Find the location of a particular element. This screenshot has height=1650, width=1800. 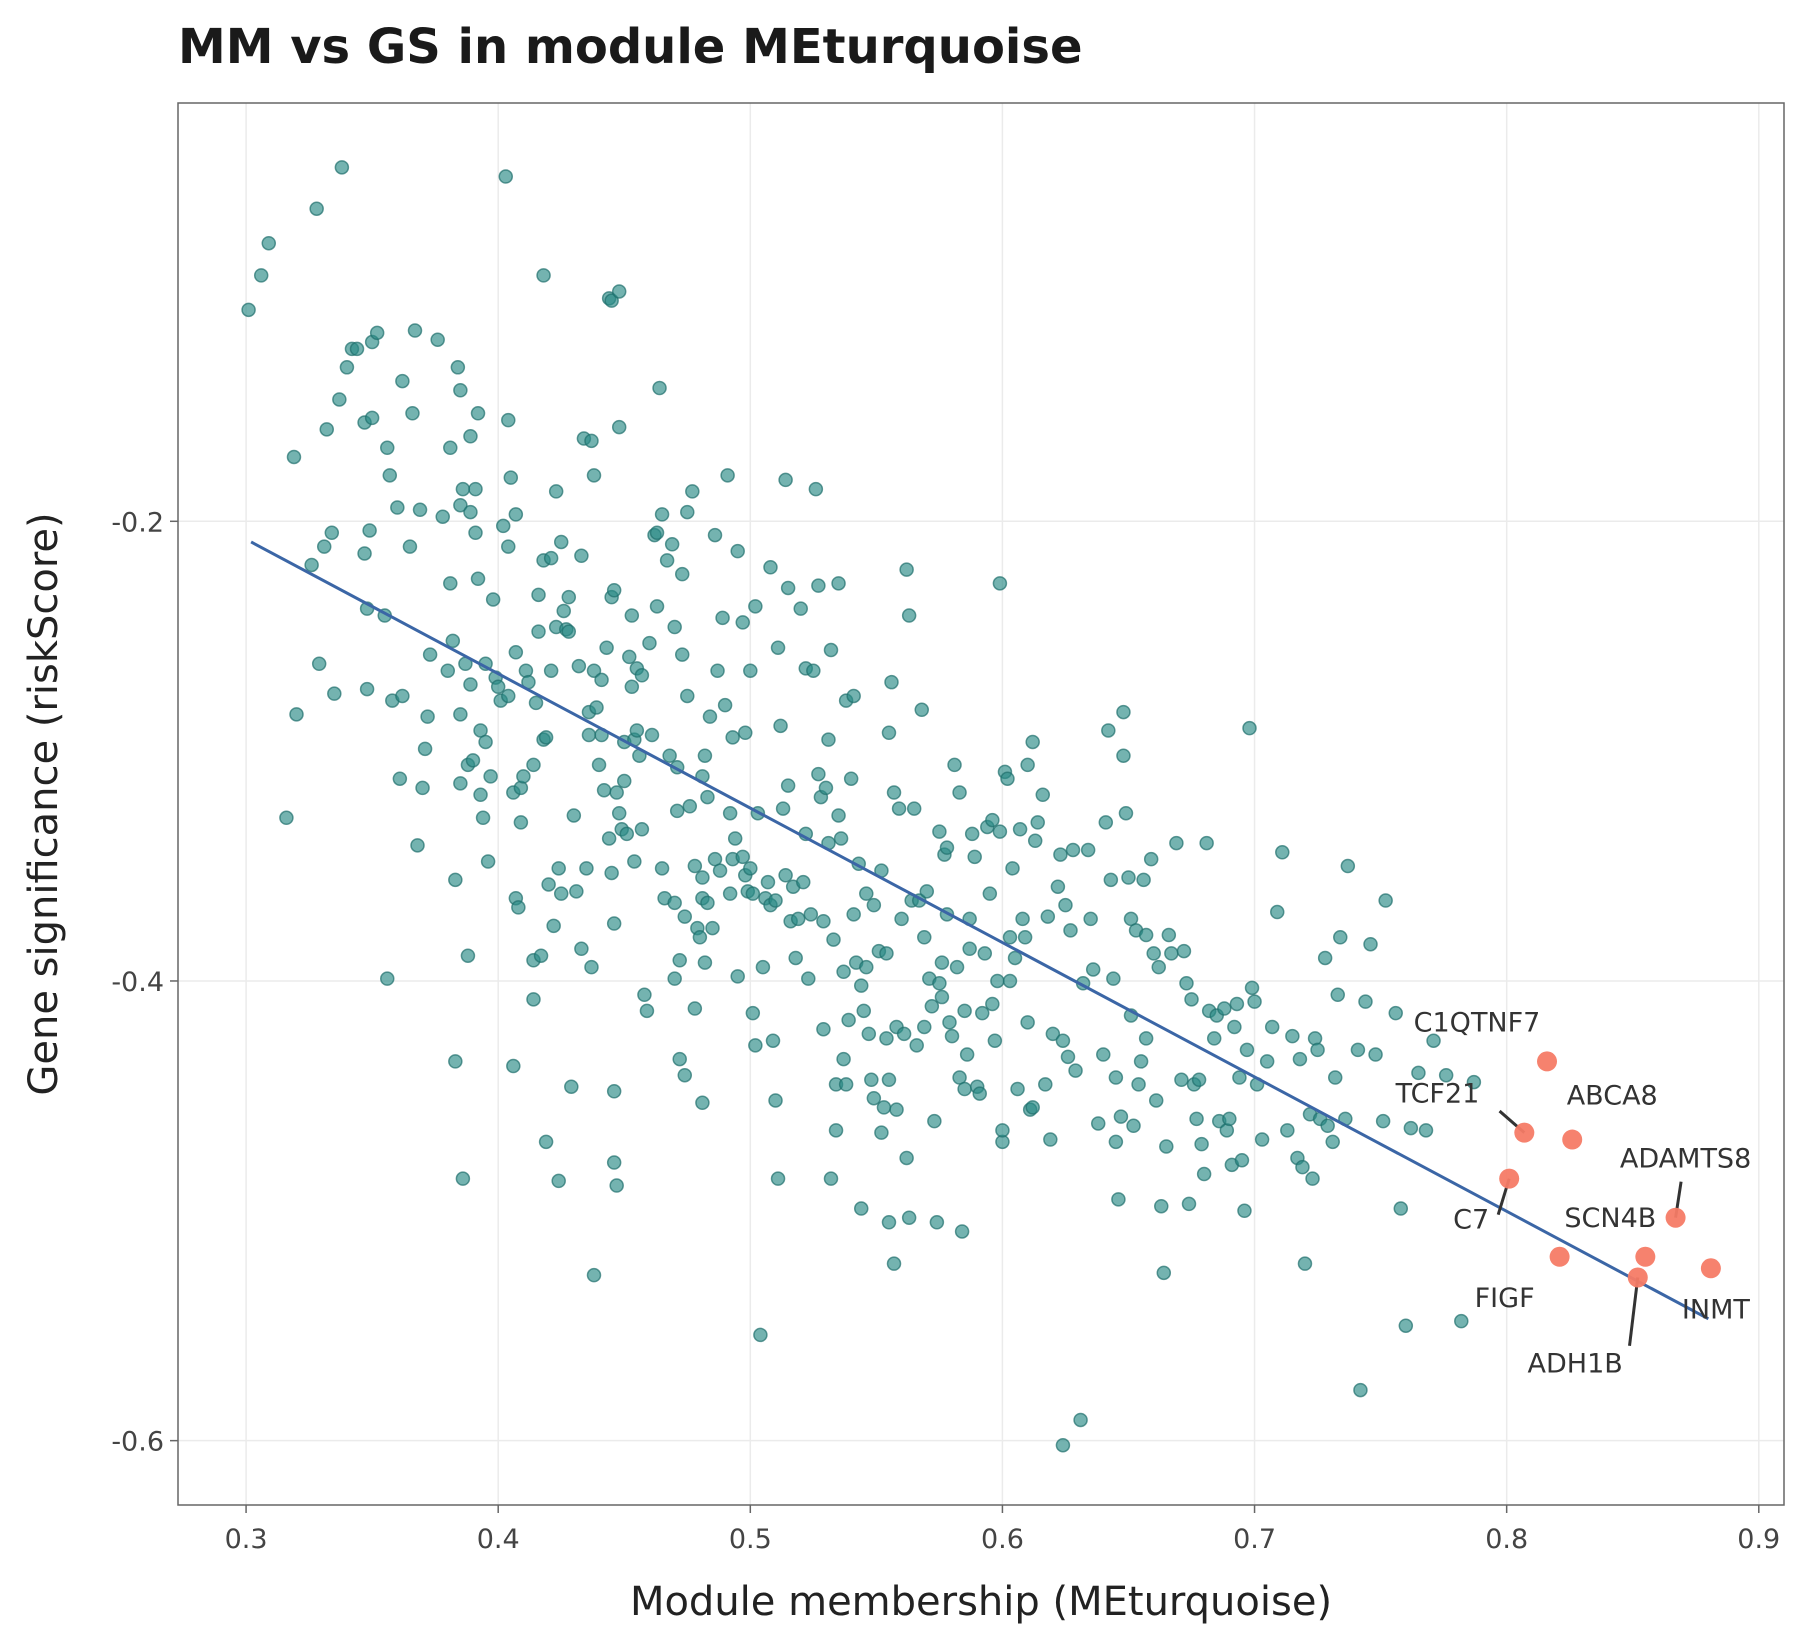

x-axis-label: Module membership (MEturquoise) is located at coordinates (981, 1602).